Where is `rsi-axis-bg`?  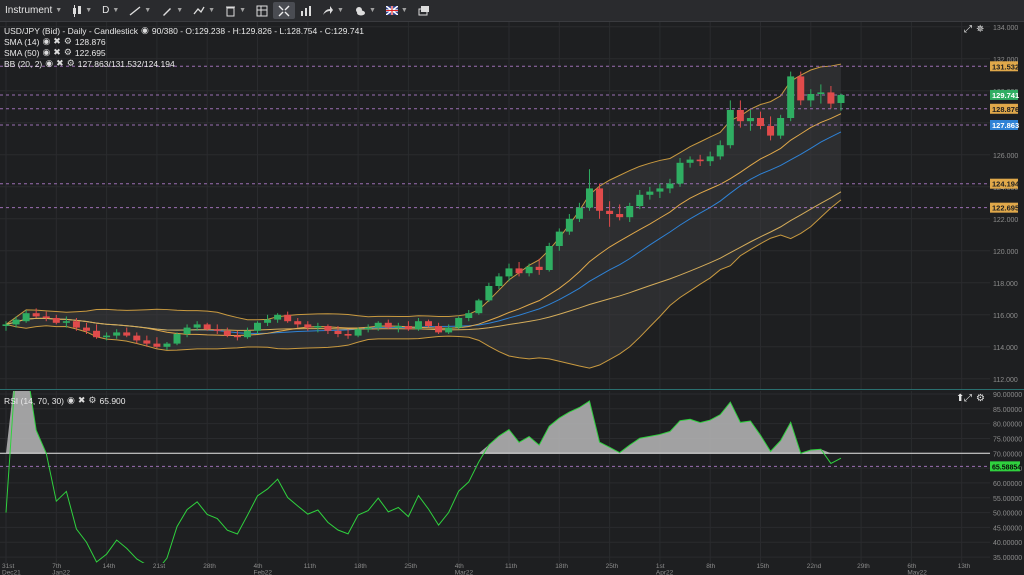
rsi-axis-bg is located at coordinates (1007, 477).